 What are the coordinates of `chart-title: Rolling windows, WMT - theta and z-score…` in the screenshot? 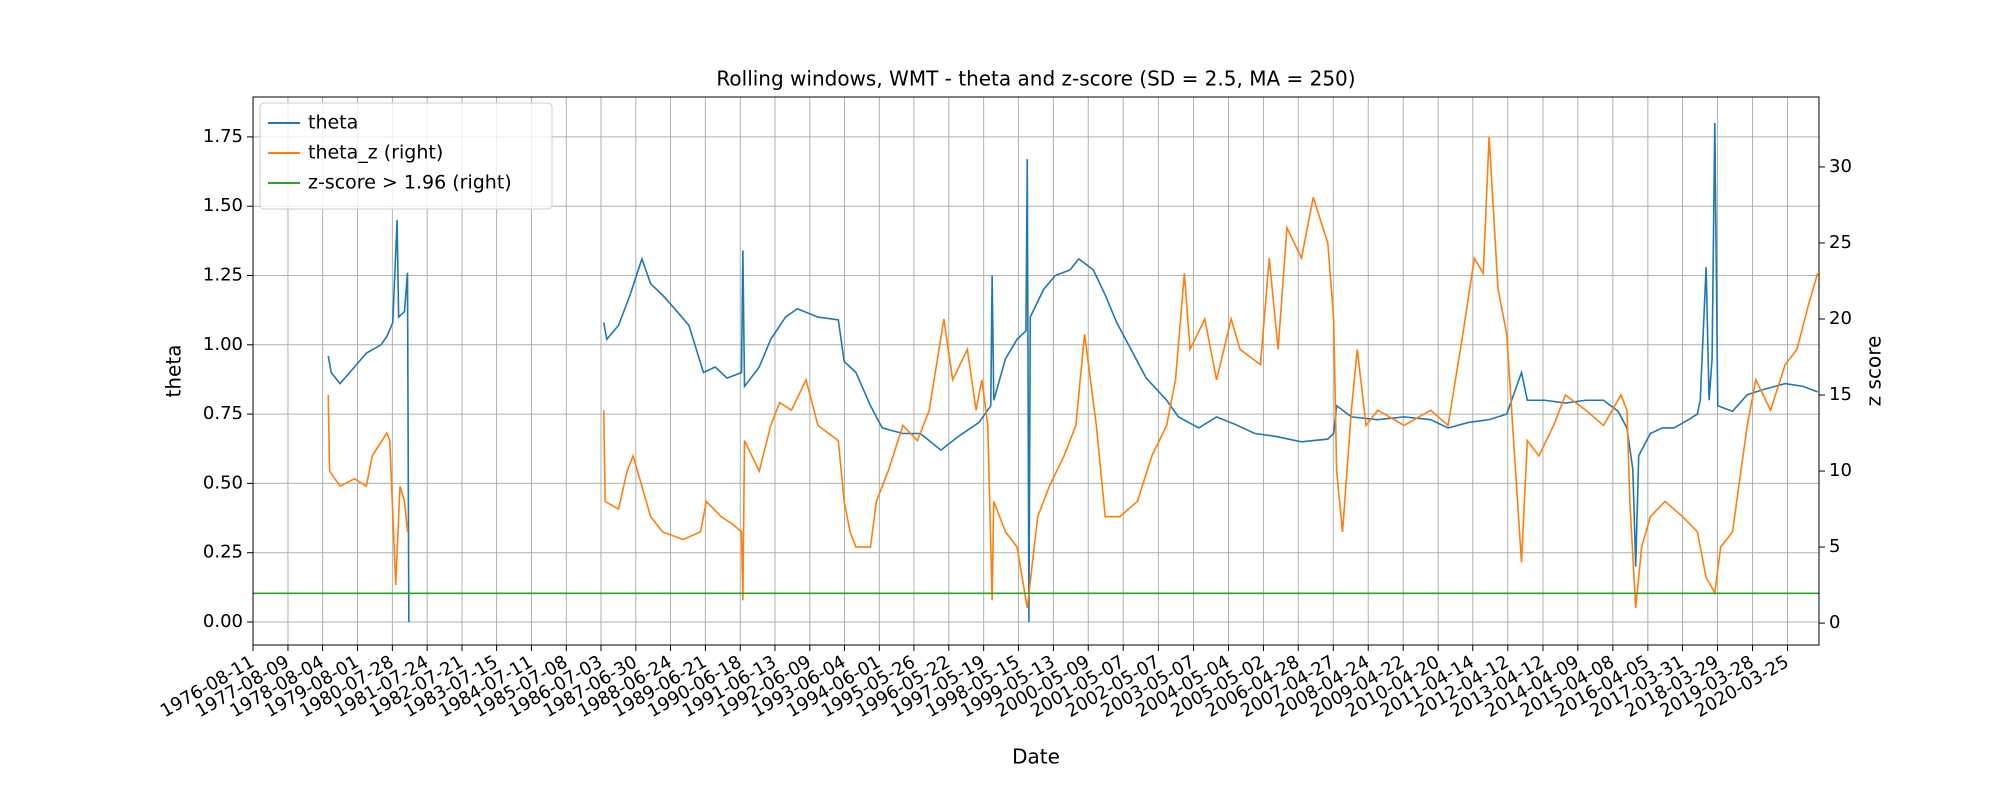 It's located at (1035, 79).